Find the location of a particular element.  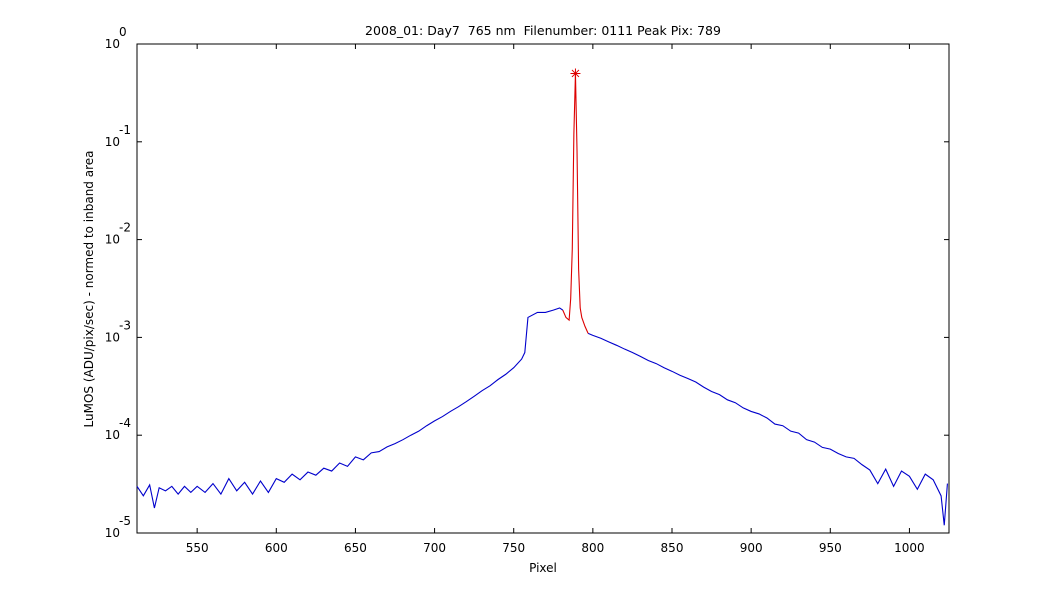

y-tick-exponent: -1 is located at coordinates (125, 130).